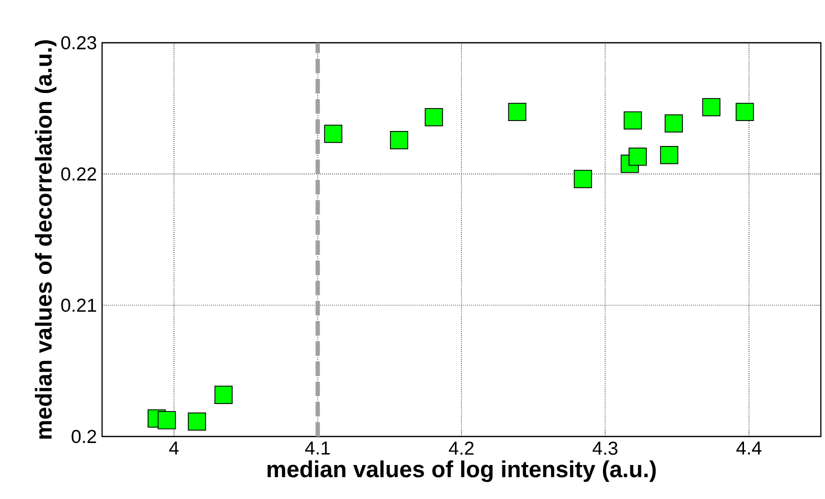 This screenshot has width=825, height=499. What do you see at coordinates (45, 239) in the screenshot?
I see `y-axis-title: median values of decorrelation (a.u.)` at bounding box center [45, 239].